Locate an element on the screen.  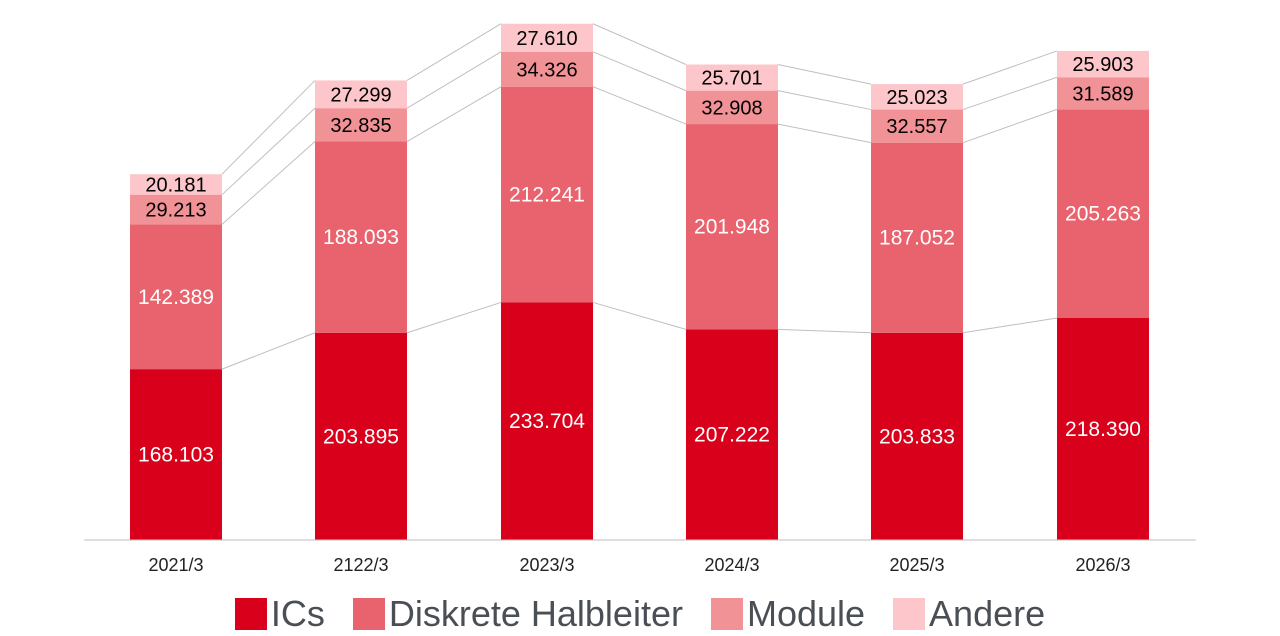
bar-stack-2025-3: 203.833 187.052 32.557 25.023 is located at coordinates (917, 312).